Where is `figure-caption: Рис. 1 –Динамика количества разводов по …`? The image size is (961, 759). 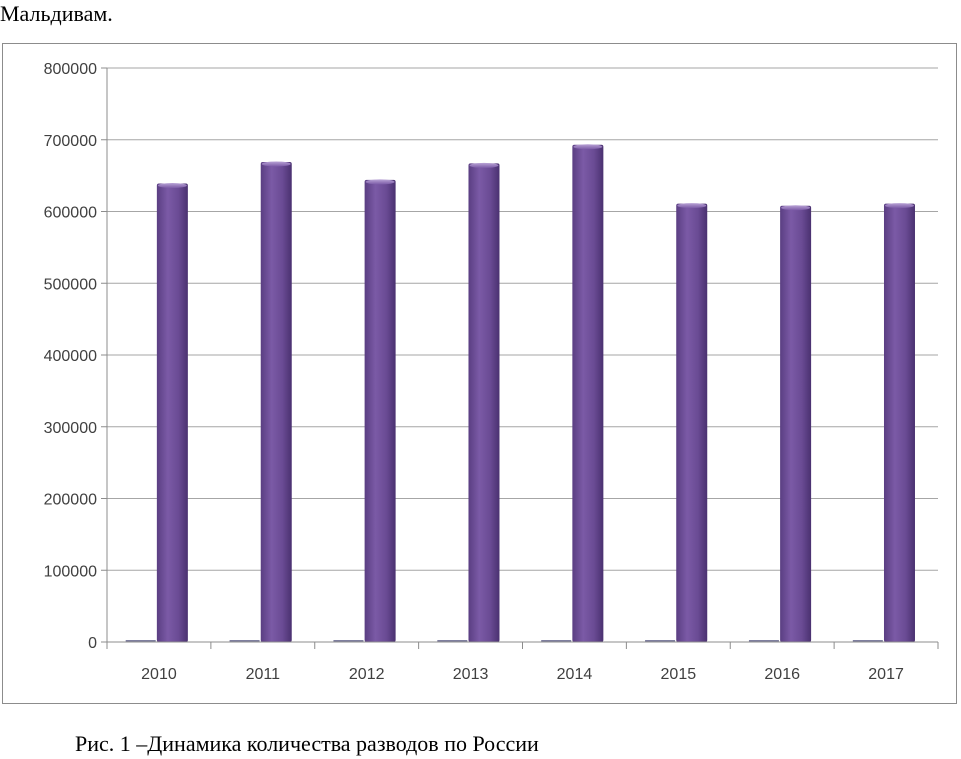
figure-caption: Рис. 1 –Динамика количества разводов по … is located at coordinates (307, 743).